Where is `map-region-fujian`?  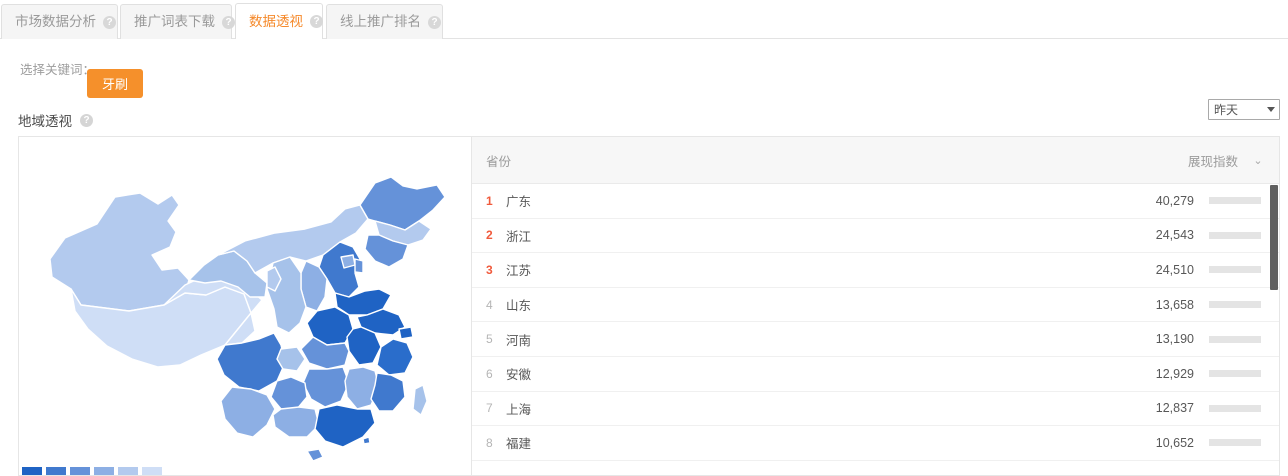 map-region-fujian is located at coordinates (388, 392).